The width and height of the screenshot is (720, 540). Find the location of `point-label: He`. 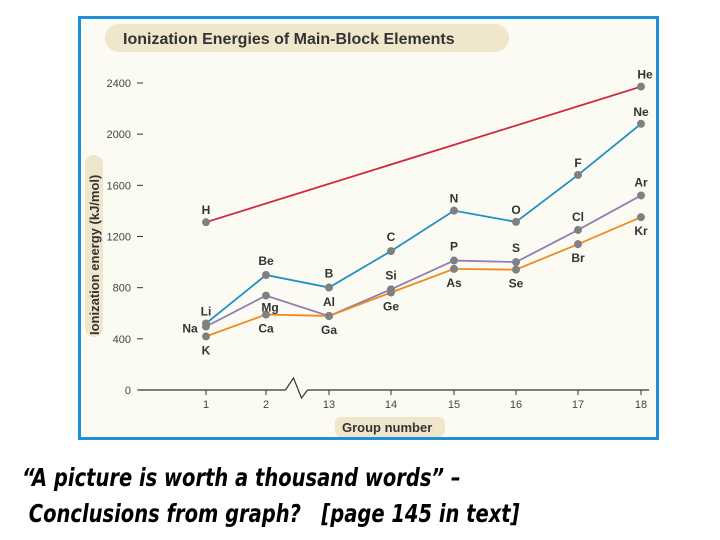

point-label: He is located at coordinates (645, 75).